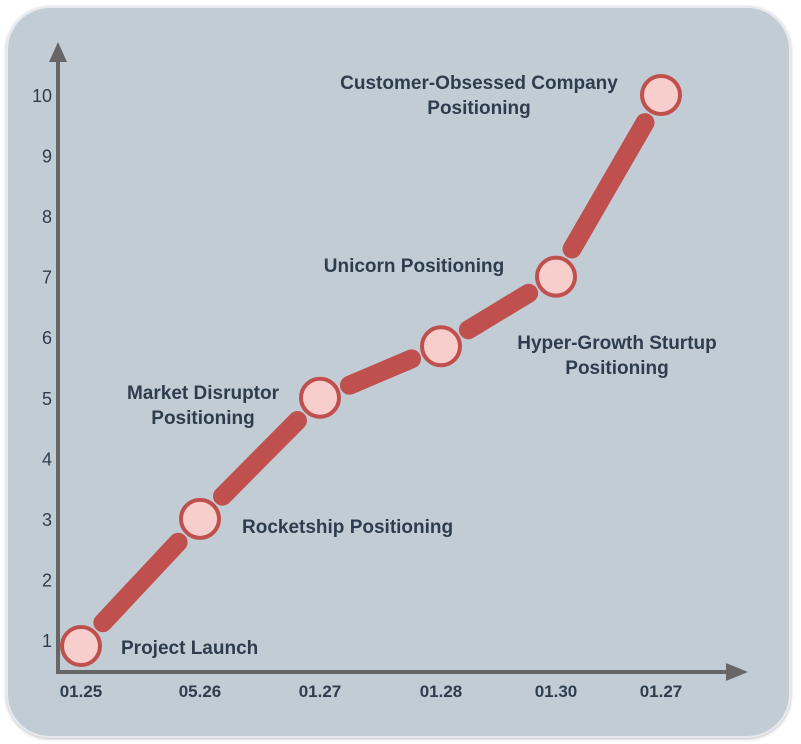  What do you see at coordinates (47, 338) in the screenshot?
I see `y-tick-label: 6` at bounding box center [47, 338].